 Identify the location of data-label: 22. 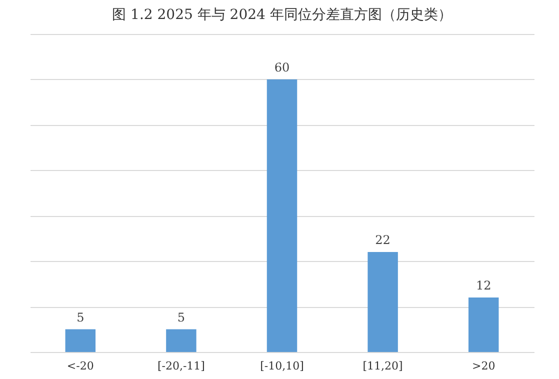
(382, 240).